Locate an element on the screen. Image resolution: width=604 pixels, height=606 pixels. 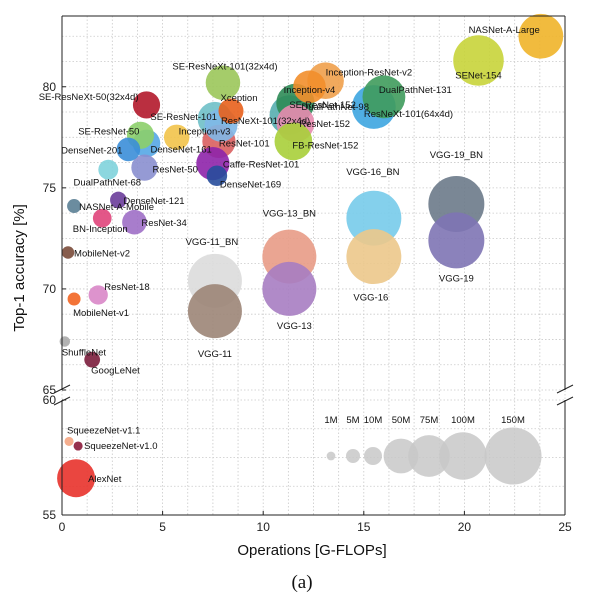
point-label: SE-ResNet-50 is located at coordinates (108, 131).